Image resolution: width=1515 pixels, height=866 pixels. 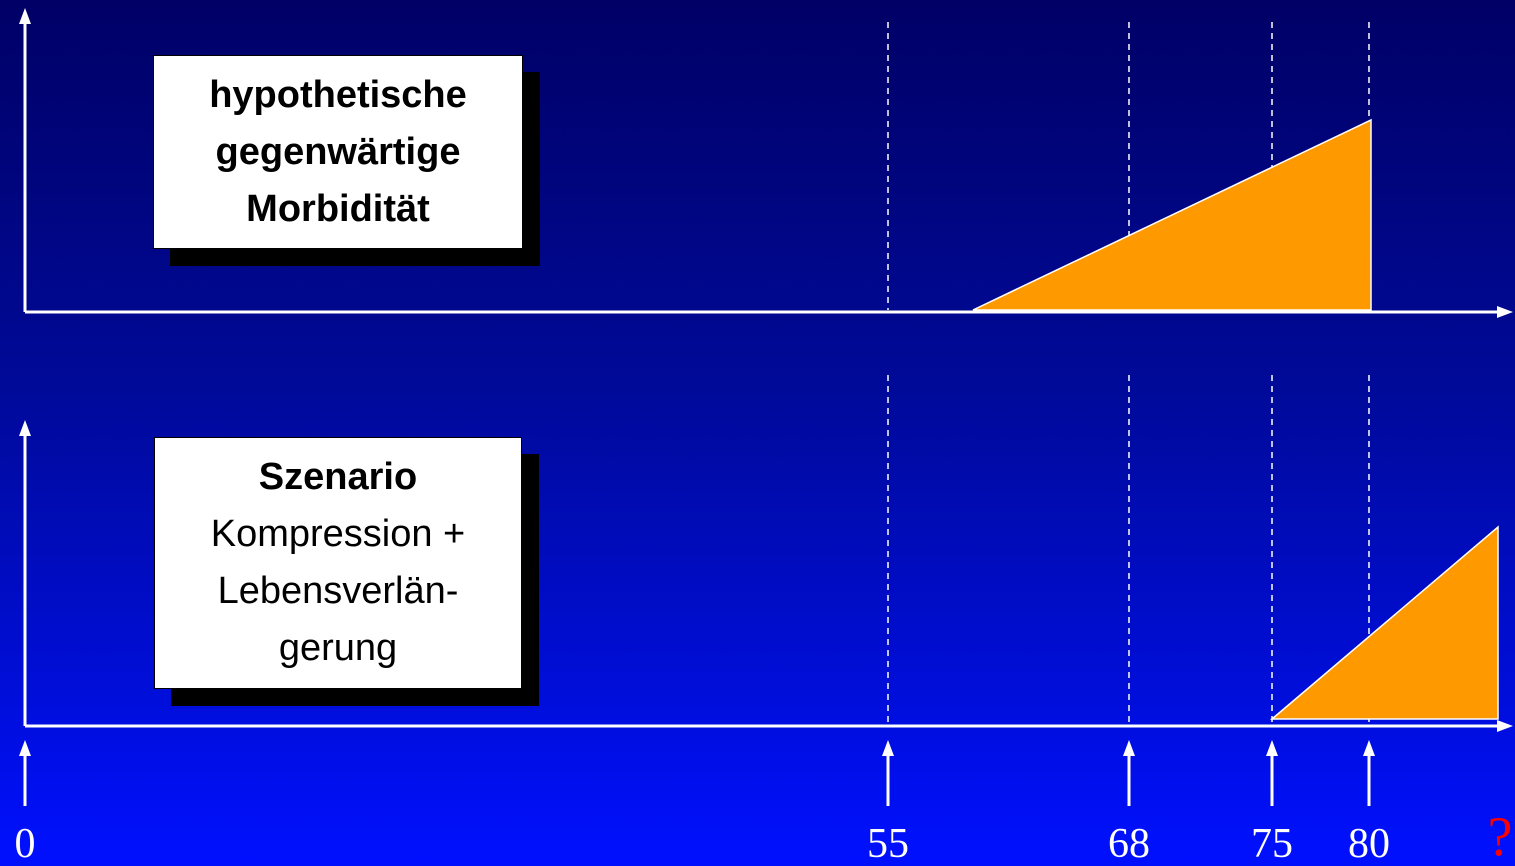 I want to click on top-label-line-2: gegenwärtige, so click(x=338, y=152).